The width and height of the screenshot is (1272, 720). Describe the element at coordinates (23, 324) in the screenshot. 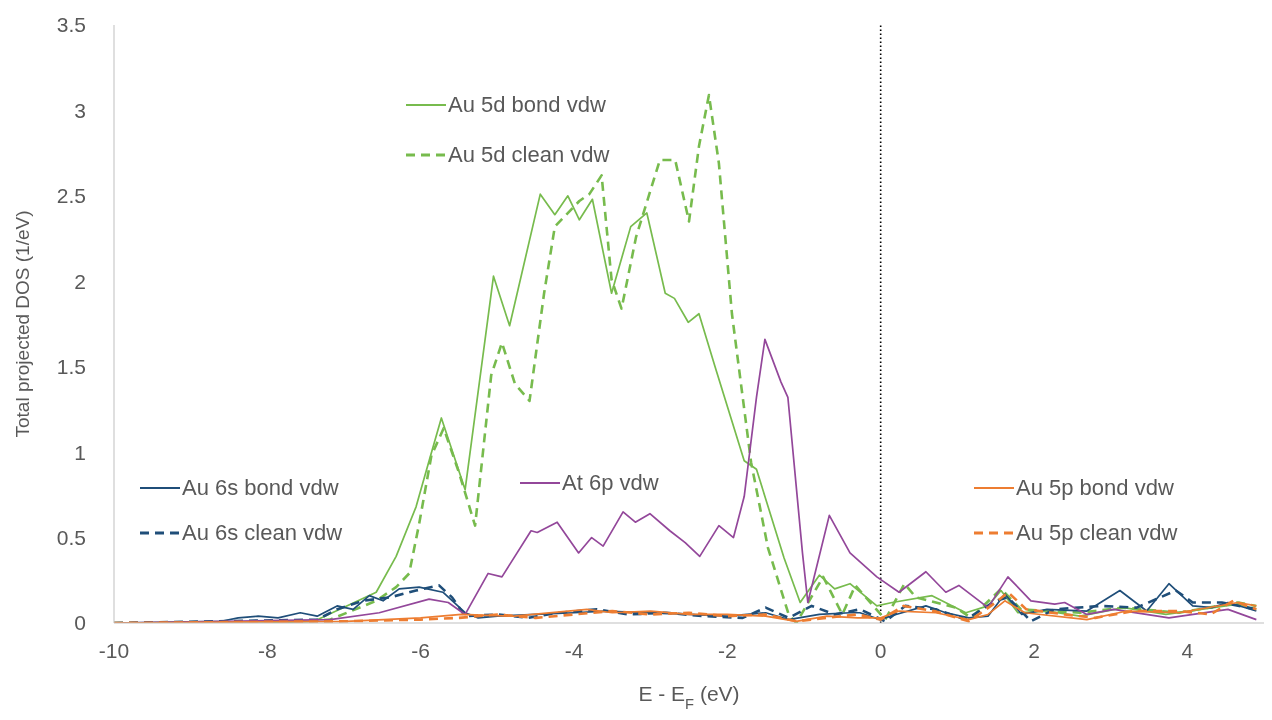

I see `y-axis-title: Total projected DOS (1/eV)` at that location.